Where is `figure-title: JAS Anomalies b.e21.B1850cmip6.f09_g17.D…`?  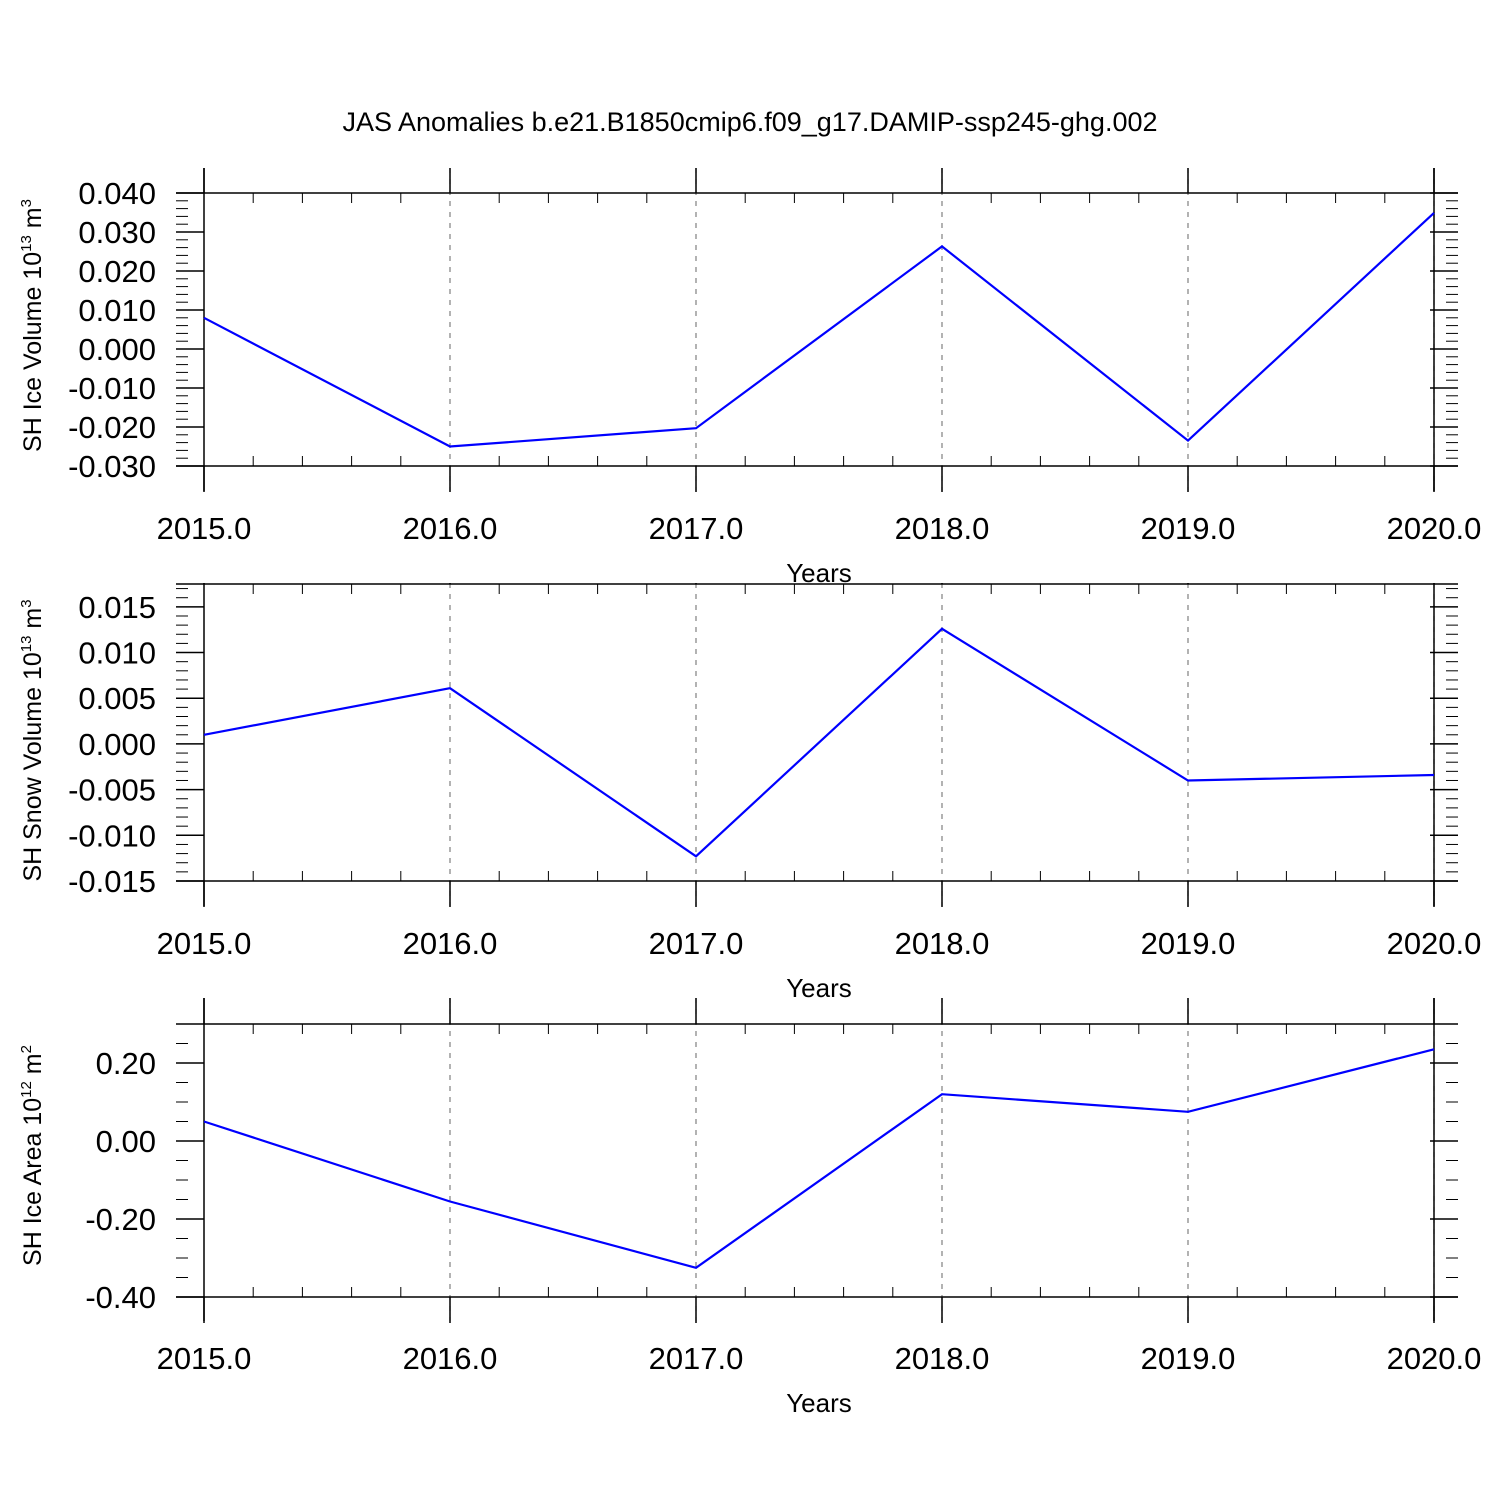
figure-title: JAS Anomalies b.e21.B1850cmip6.f09_g17.D… is located at coordinates (749, 122).